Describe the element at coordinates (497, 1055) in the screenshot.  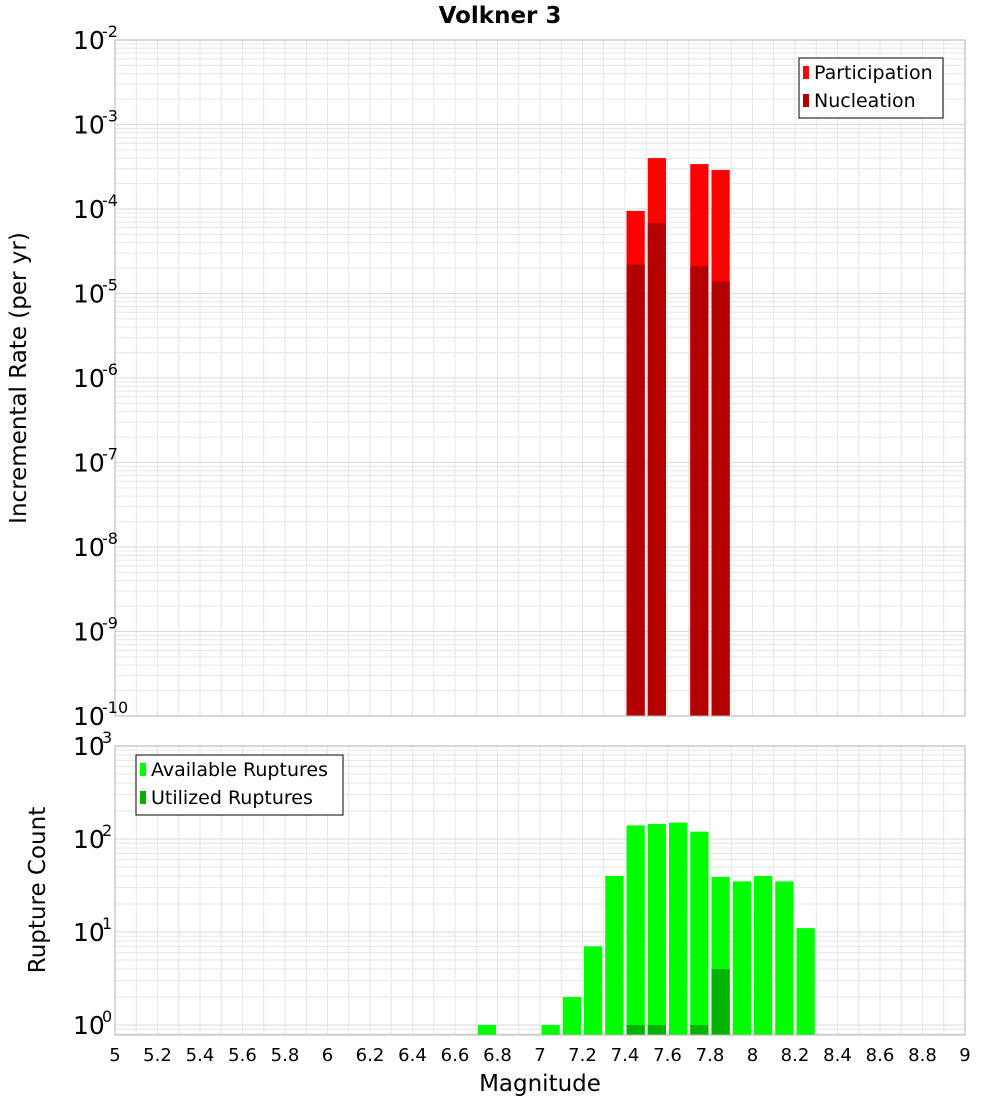
I see `x-tick-label: 6.8` at that location.